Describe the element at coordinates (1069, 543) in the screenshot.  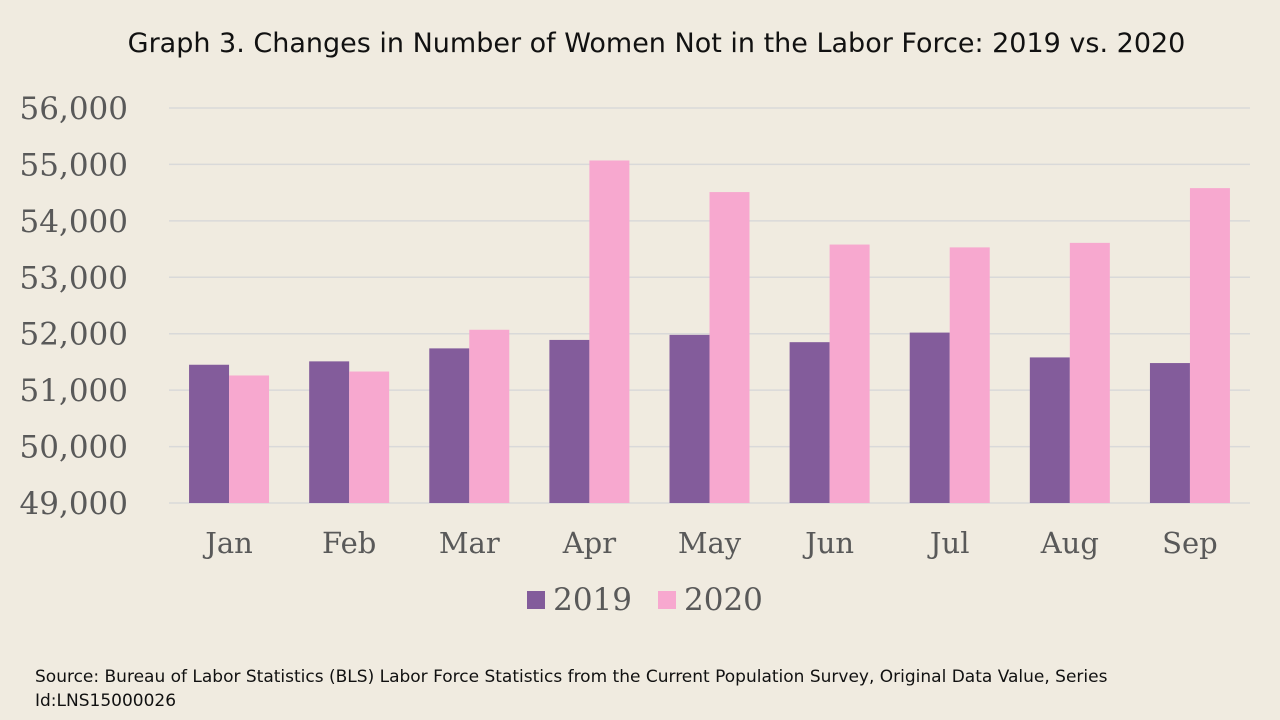
I see `x-tick-label-aug: Aug` at that location.